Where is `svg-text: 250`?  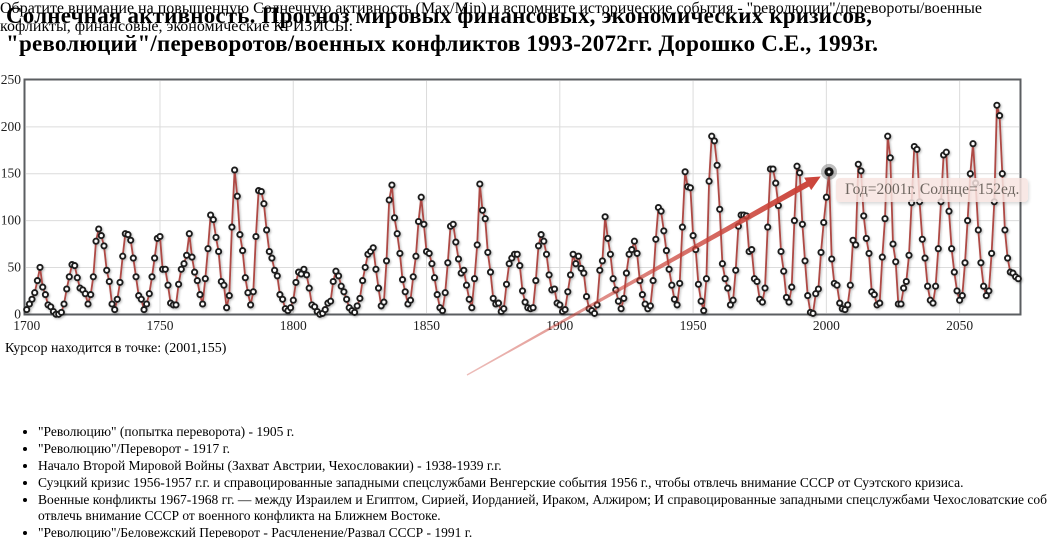
svg-text: 250 is located at coordinates (11, 79).